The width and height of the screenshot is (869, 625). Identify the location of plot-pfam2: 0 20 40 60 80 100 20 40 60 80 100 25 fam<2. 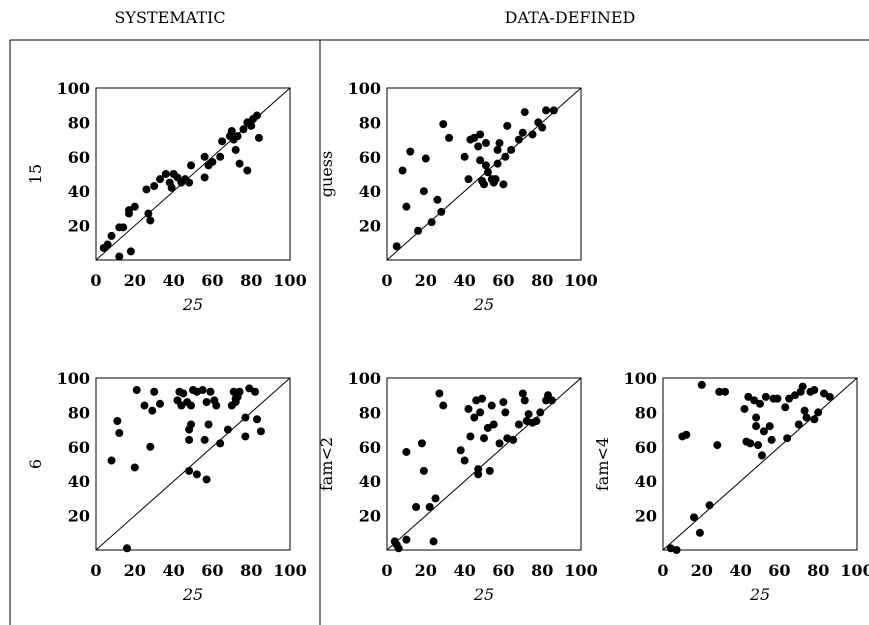
(457, 486).